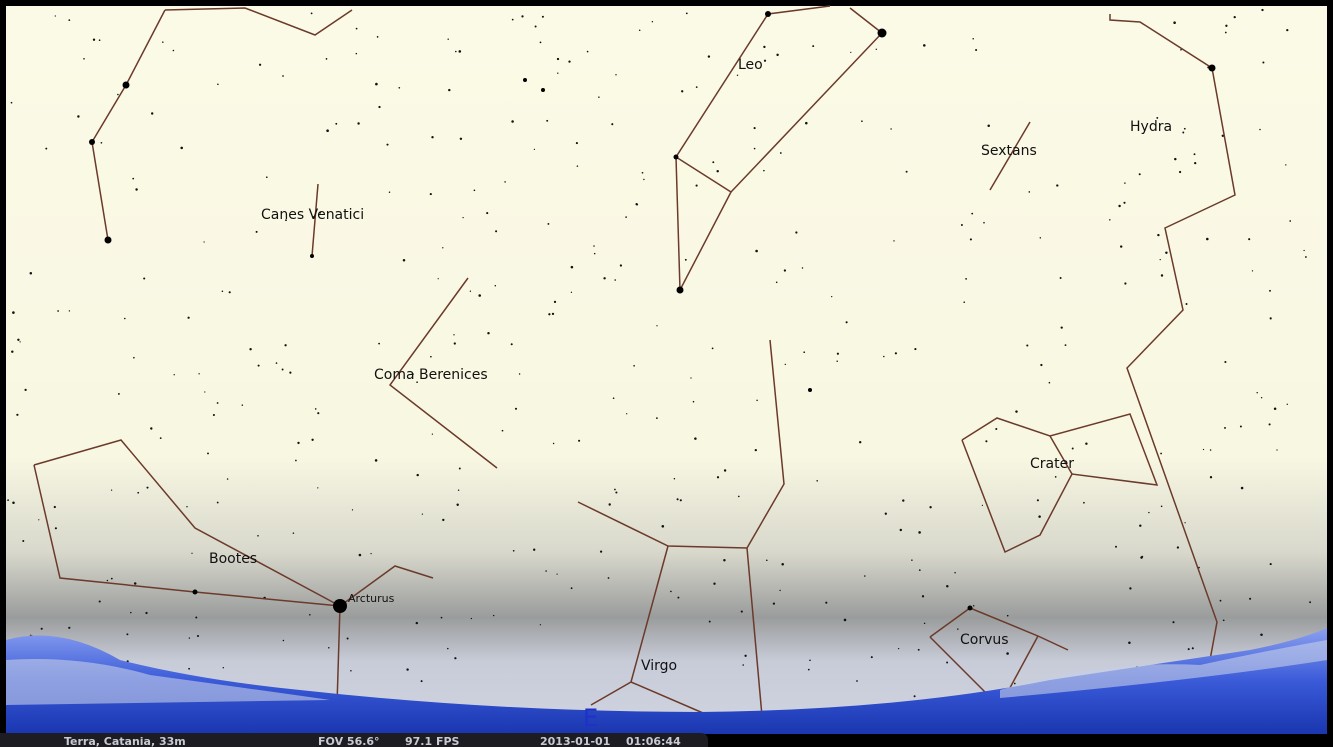 This screenshot has height=747, width=1333. I want to click on constellation-label: Coma Berenices, so click(431, 375).